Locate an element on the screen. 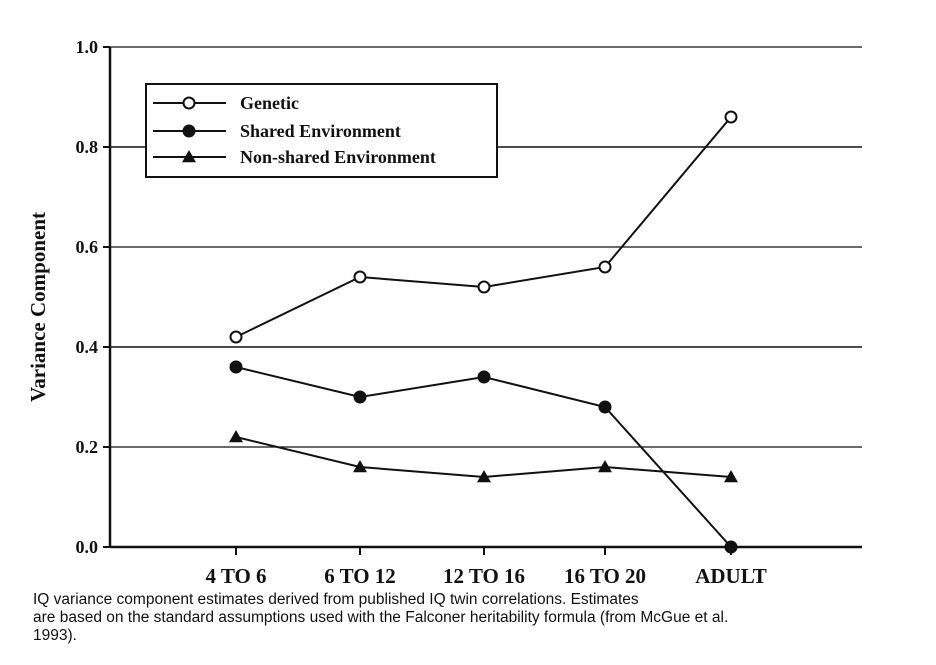  y-tick-label: 0.8 is located at coordinates (87, 147).